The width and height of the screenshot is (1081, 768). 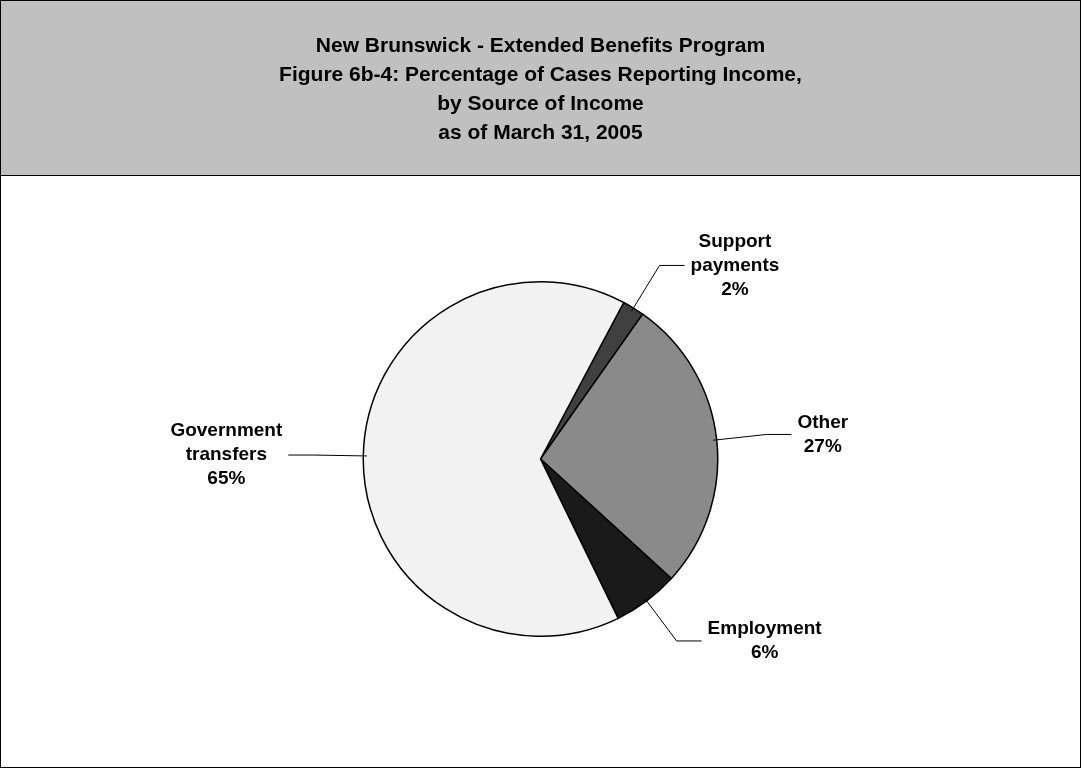 I want to click on slice-label: Other, so click(x=823, y=421).